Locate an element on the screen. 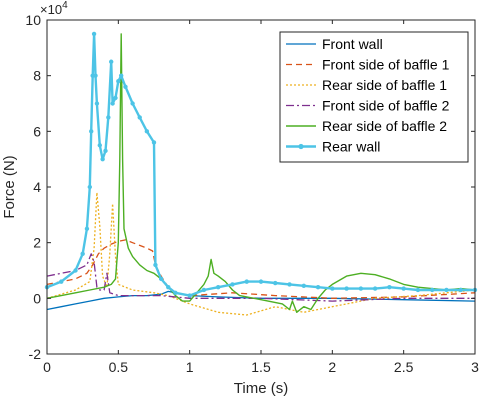  x-axis-label: Time (s) is located at coordinates (261, 388).